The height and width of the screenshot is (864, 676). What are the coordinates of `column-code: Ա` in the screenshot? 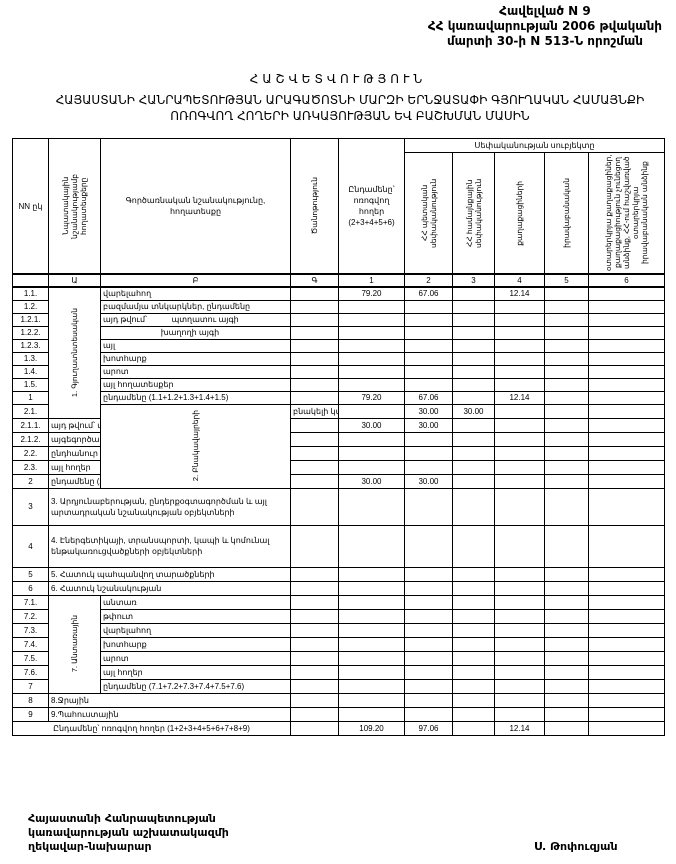 It's located at (74, 280).